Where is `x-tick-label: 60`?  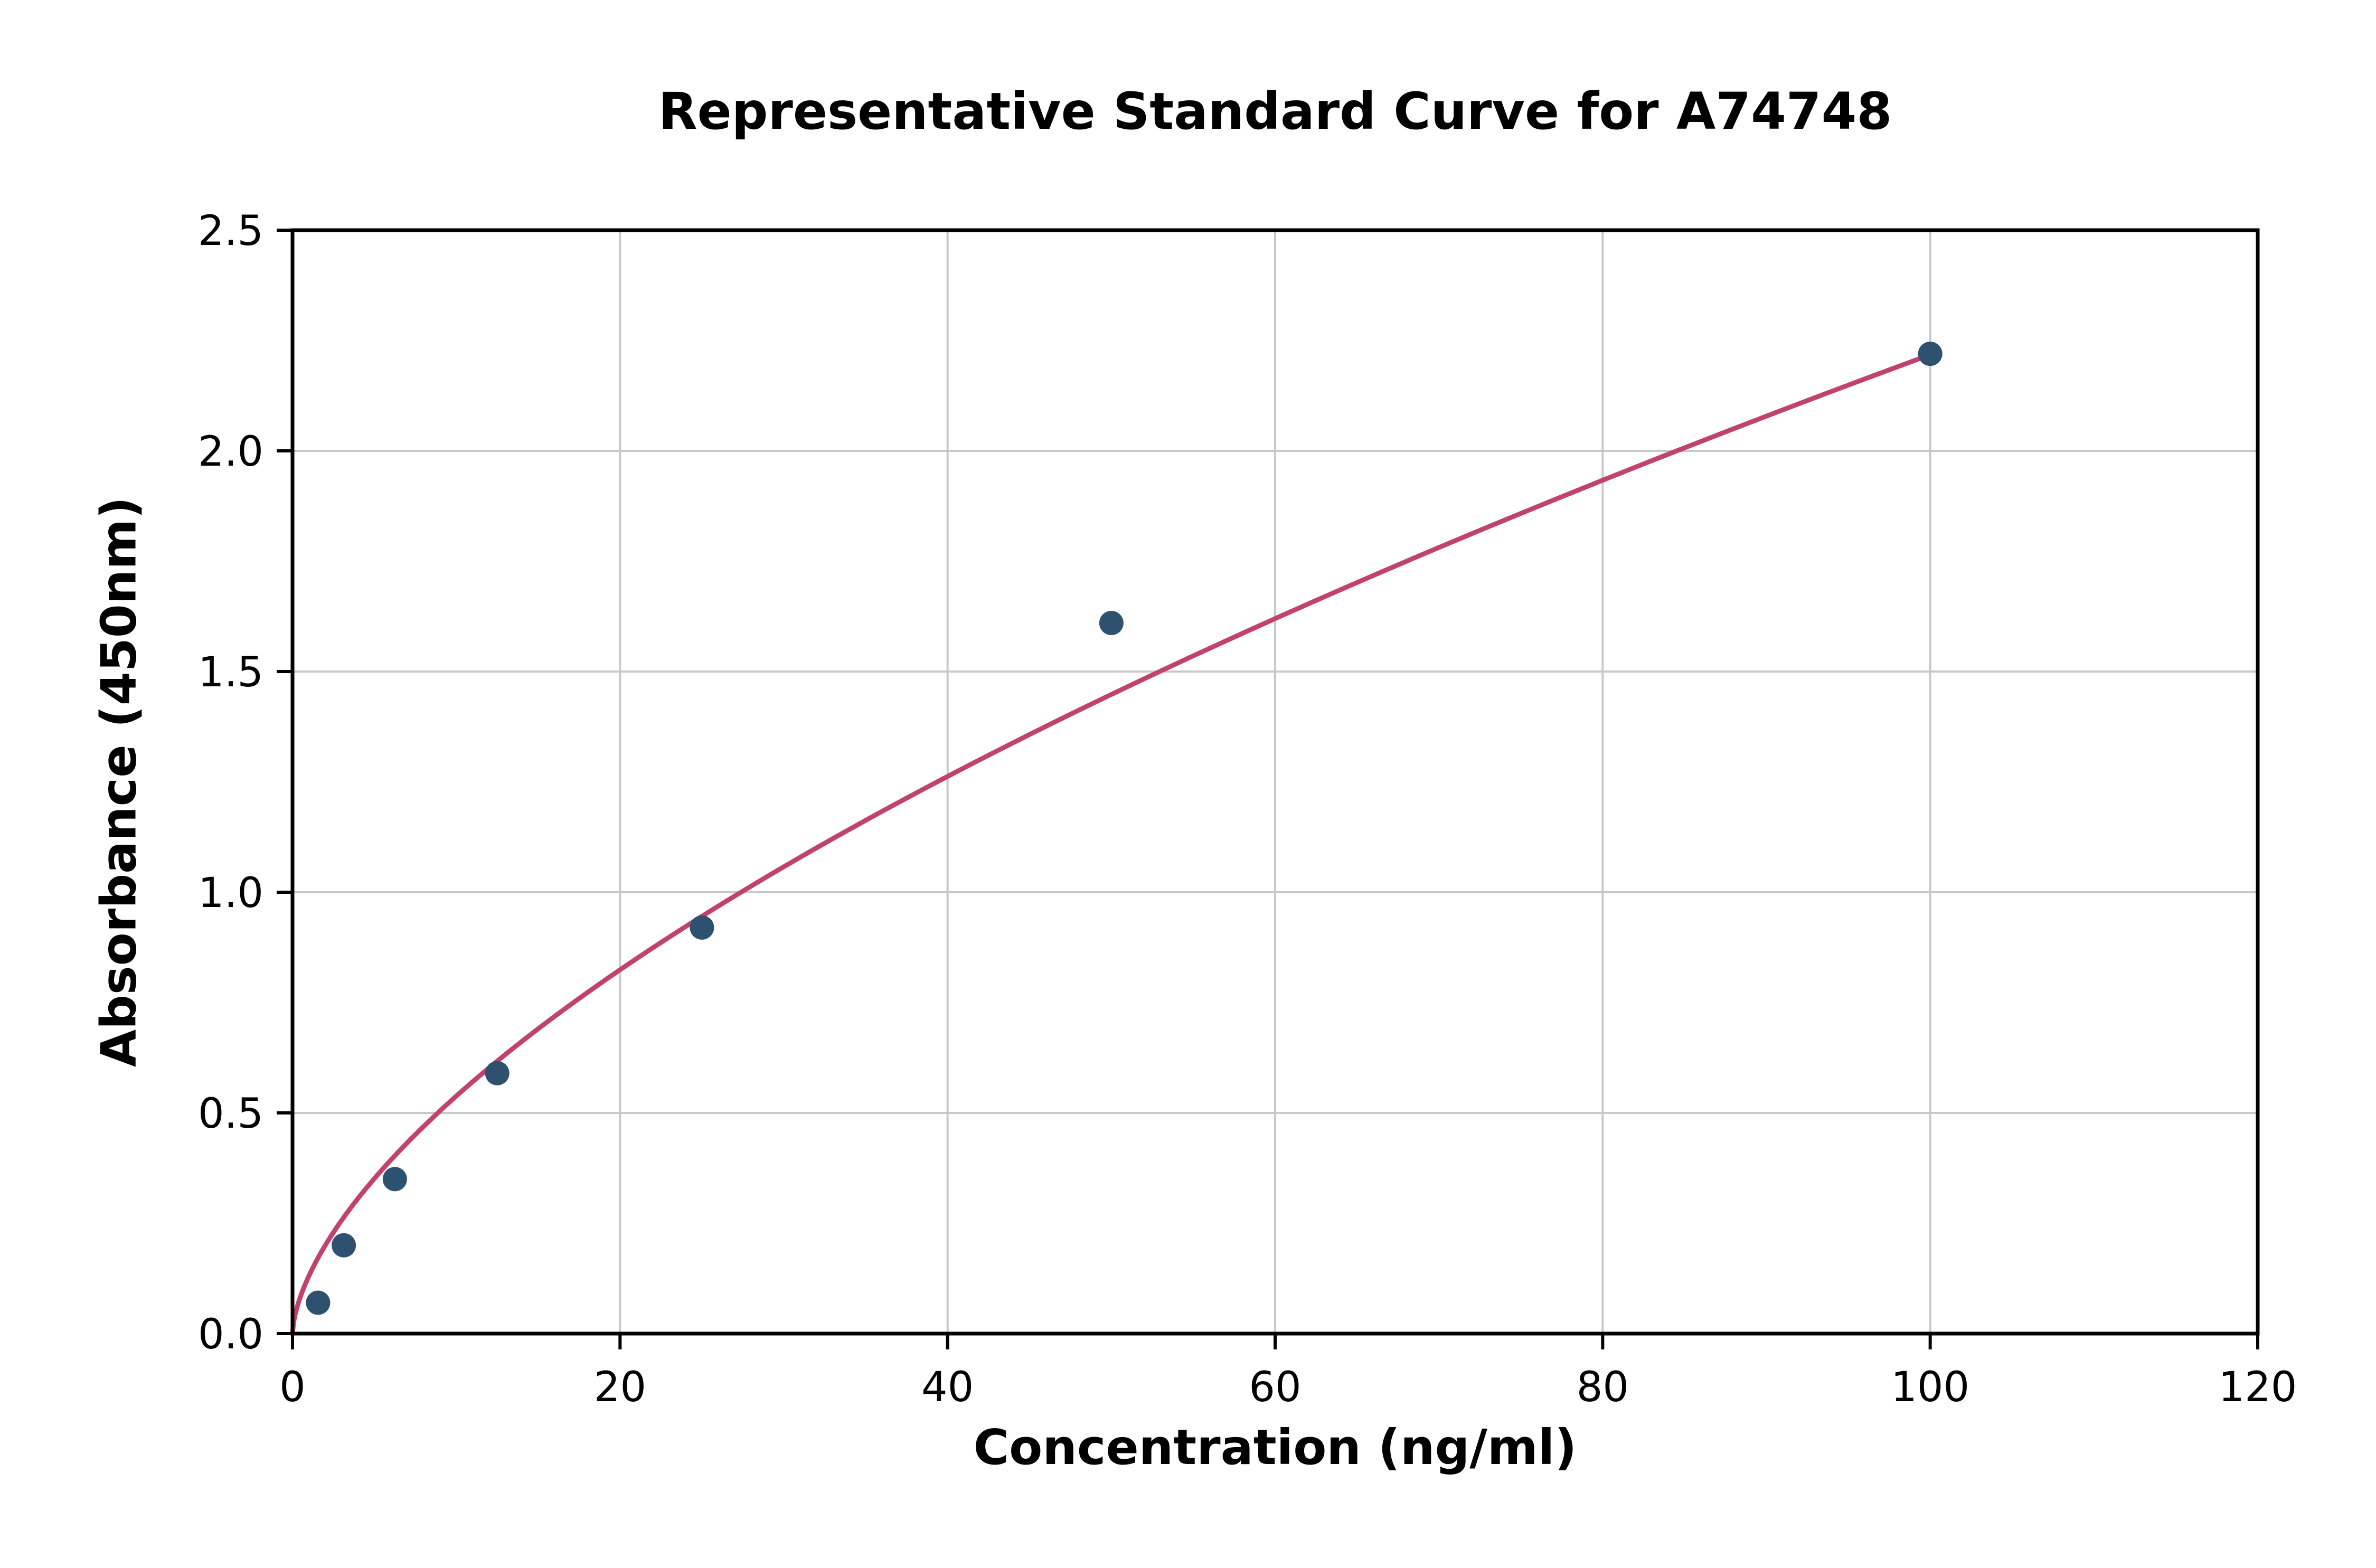
x-tick-label: 60 is located at coordinates (1275, 1387).